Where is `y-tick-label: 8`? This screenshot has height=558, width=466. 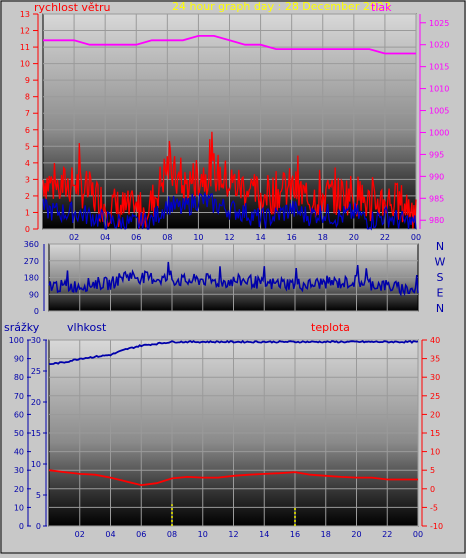 y-tick-label: 8 is located at coordinates (27, 97).